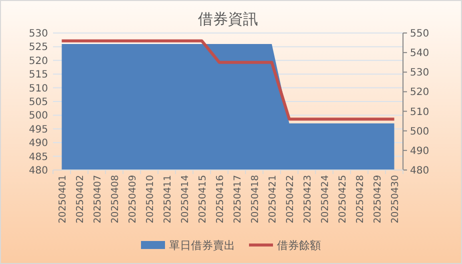  What do you see at coordinates (62, 199) in the screenshot?
I see `x-tick-label: 20250401` at bounding box center [62, 199].